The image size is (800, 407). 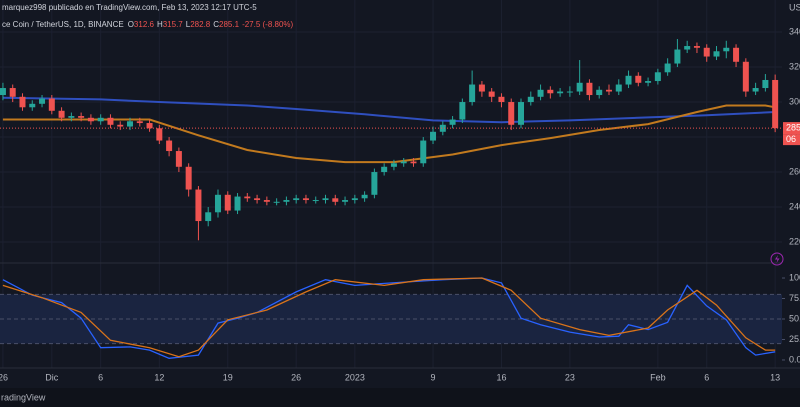 What do you see at coordinates (228, 377) in the screenshot?
I see `x-tick-label: 19` at bounding box center [228, 377].